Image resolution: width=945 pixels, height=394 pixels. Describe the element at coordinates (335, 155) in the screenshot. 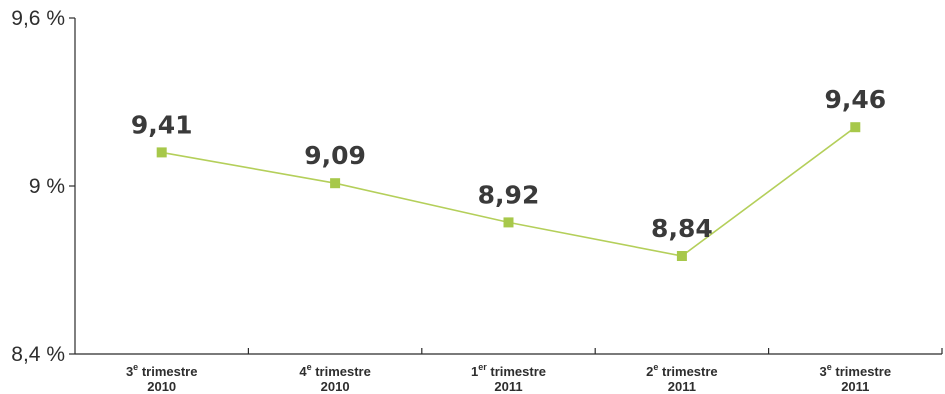

I see `data-label: 9,09` at that location.